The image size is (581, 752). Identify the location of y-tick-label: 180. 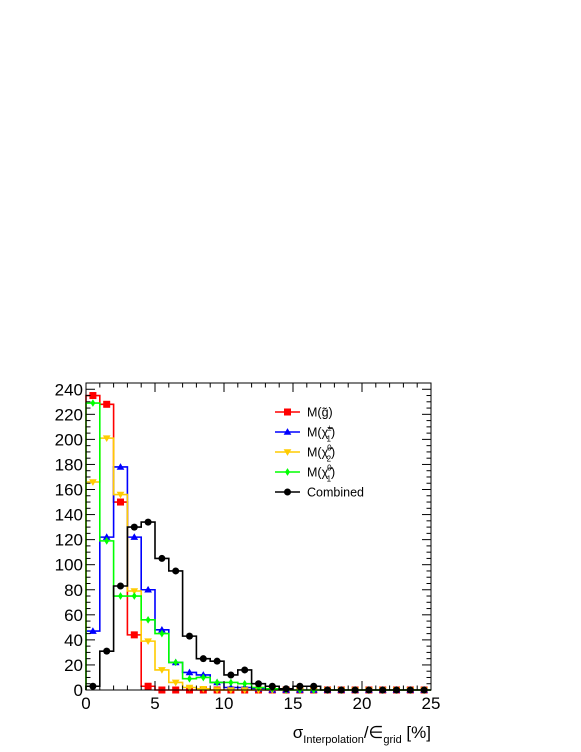
(69, 464).